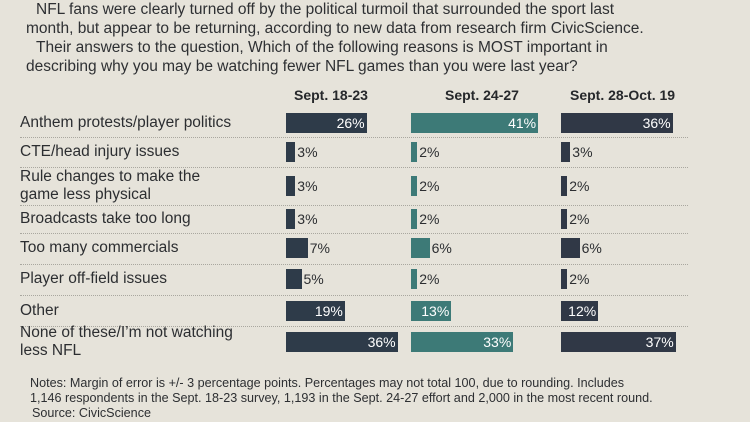  I want to click on row-label: Broadcasts take too long, so click(149, 219).